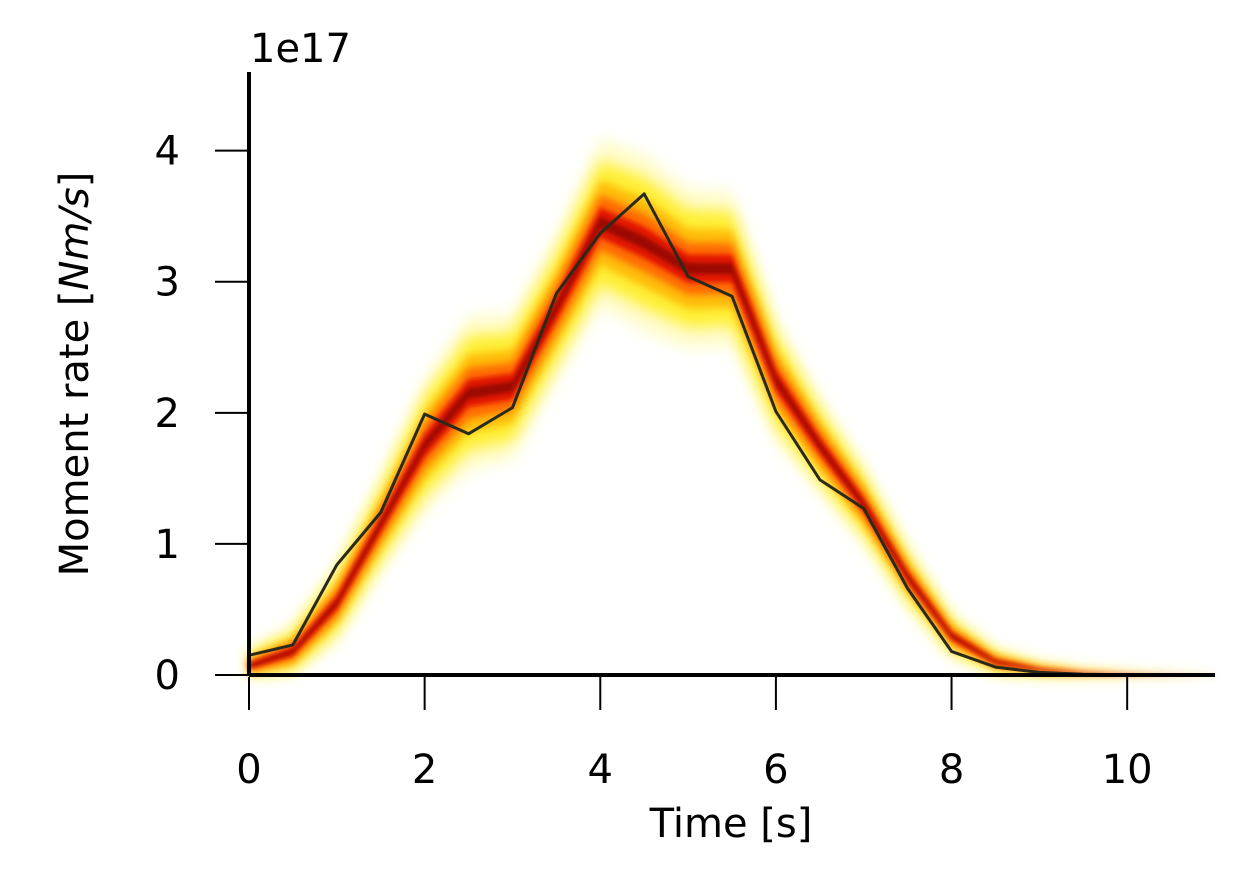 The height and width of the screenshot is (875, 1237). Describe the element at coordinates (775, 770) in the screenshot. I see `x-tick-label: 6` at that location.